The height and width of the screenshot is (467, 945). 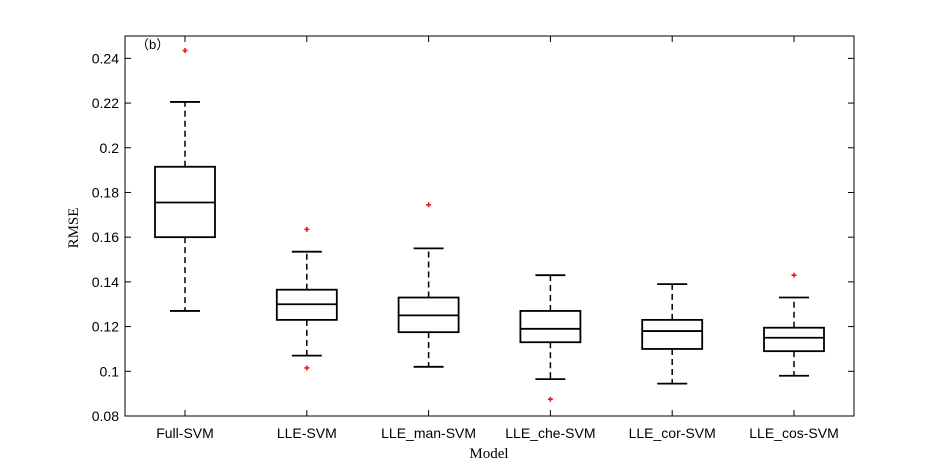 What do you see at coordinates (307, 433) in the screenshot?
I see `x-tick-label: LLE-SVM` at bounding box center [307, 433].